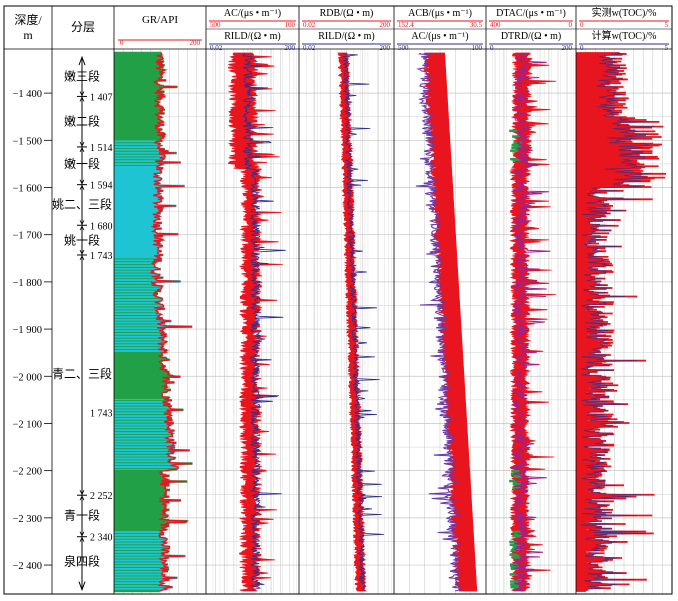  I want to click on curve-scale-min-dtac-1: 0, so click(492, 48).